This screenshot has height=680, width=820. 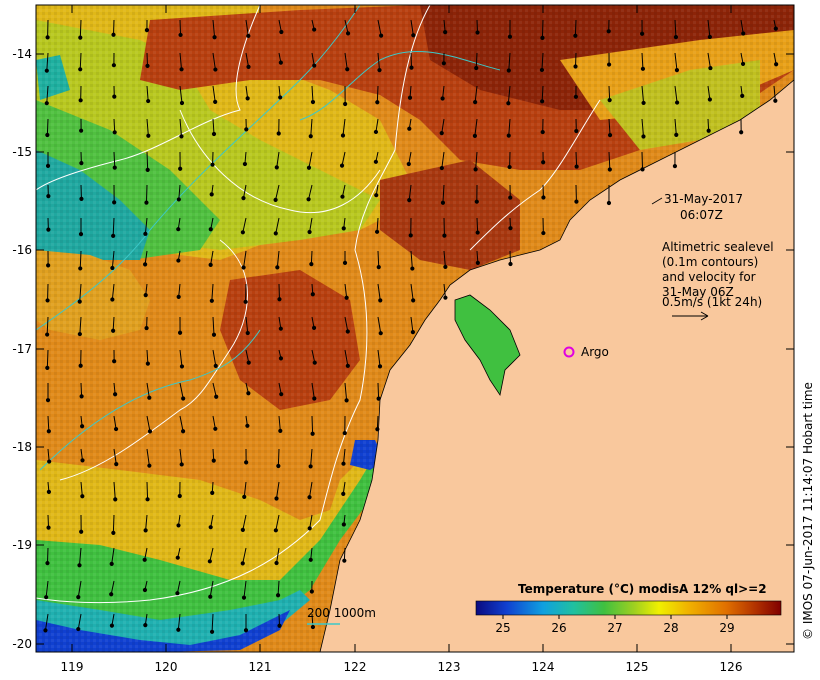 I want to click on colorbar-tick-label: 26, so click(x=558, y=628).